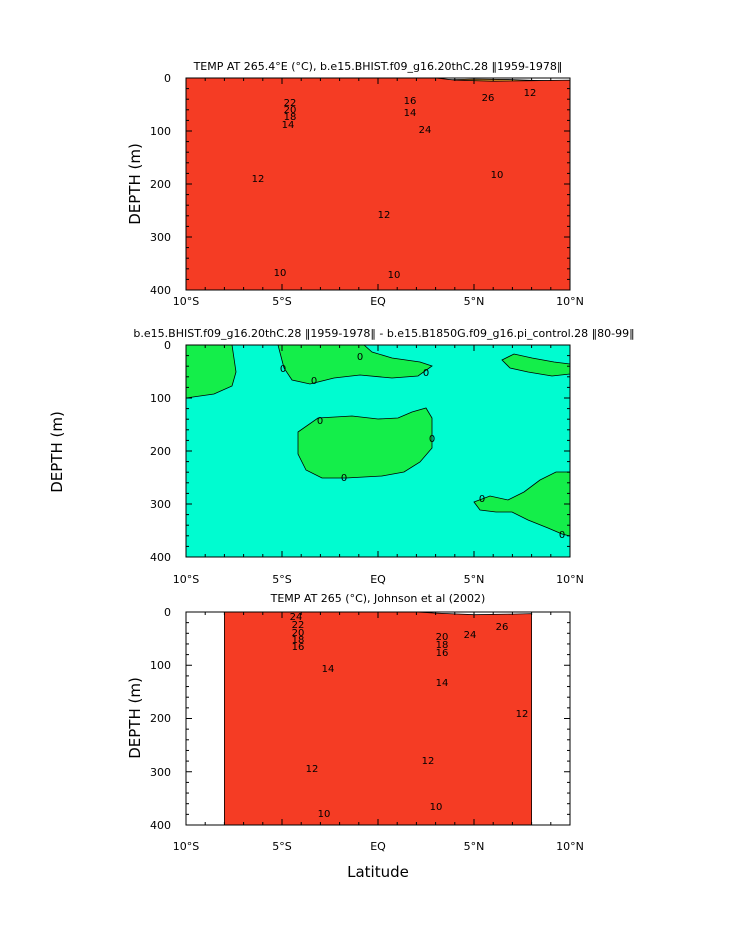 The width and height of the screenshot is (733, 949). I want to click on panel-2-xtick-label: 5°S, so click(281, 579).